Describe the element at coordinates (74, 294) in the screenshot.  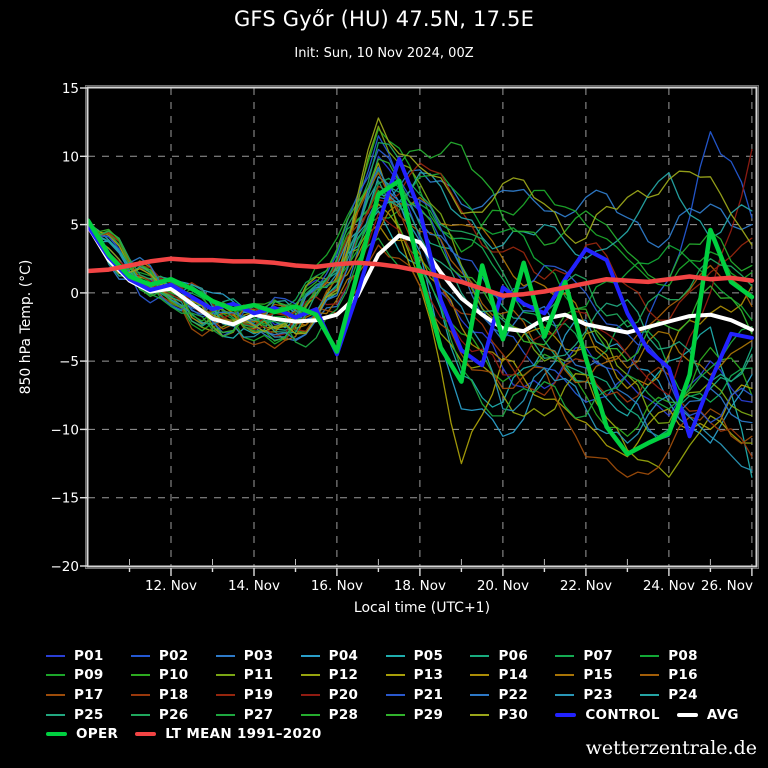
I see `y-tick-label: 0` at that location.